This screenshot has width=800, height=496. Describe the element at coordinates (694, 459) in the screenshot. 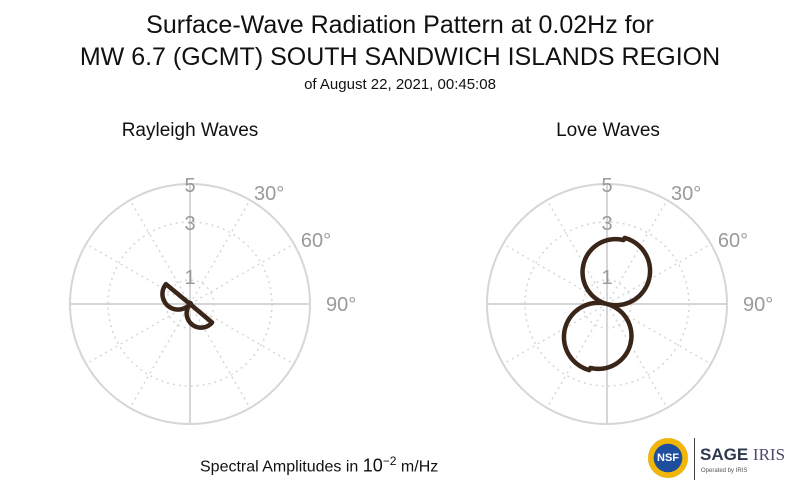

I see `logo-divider` at that location.